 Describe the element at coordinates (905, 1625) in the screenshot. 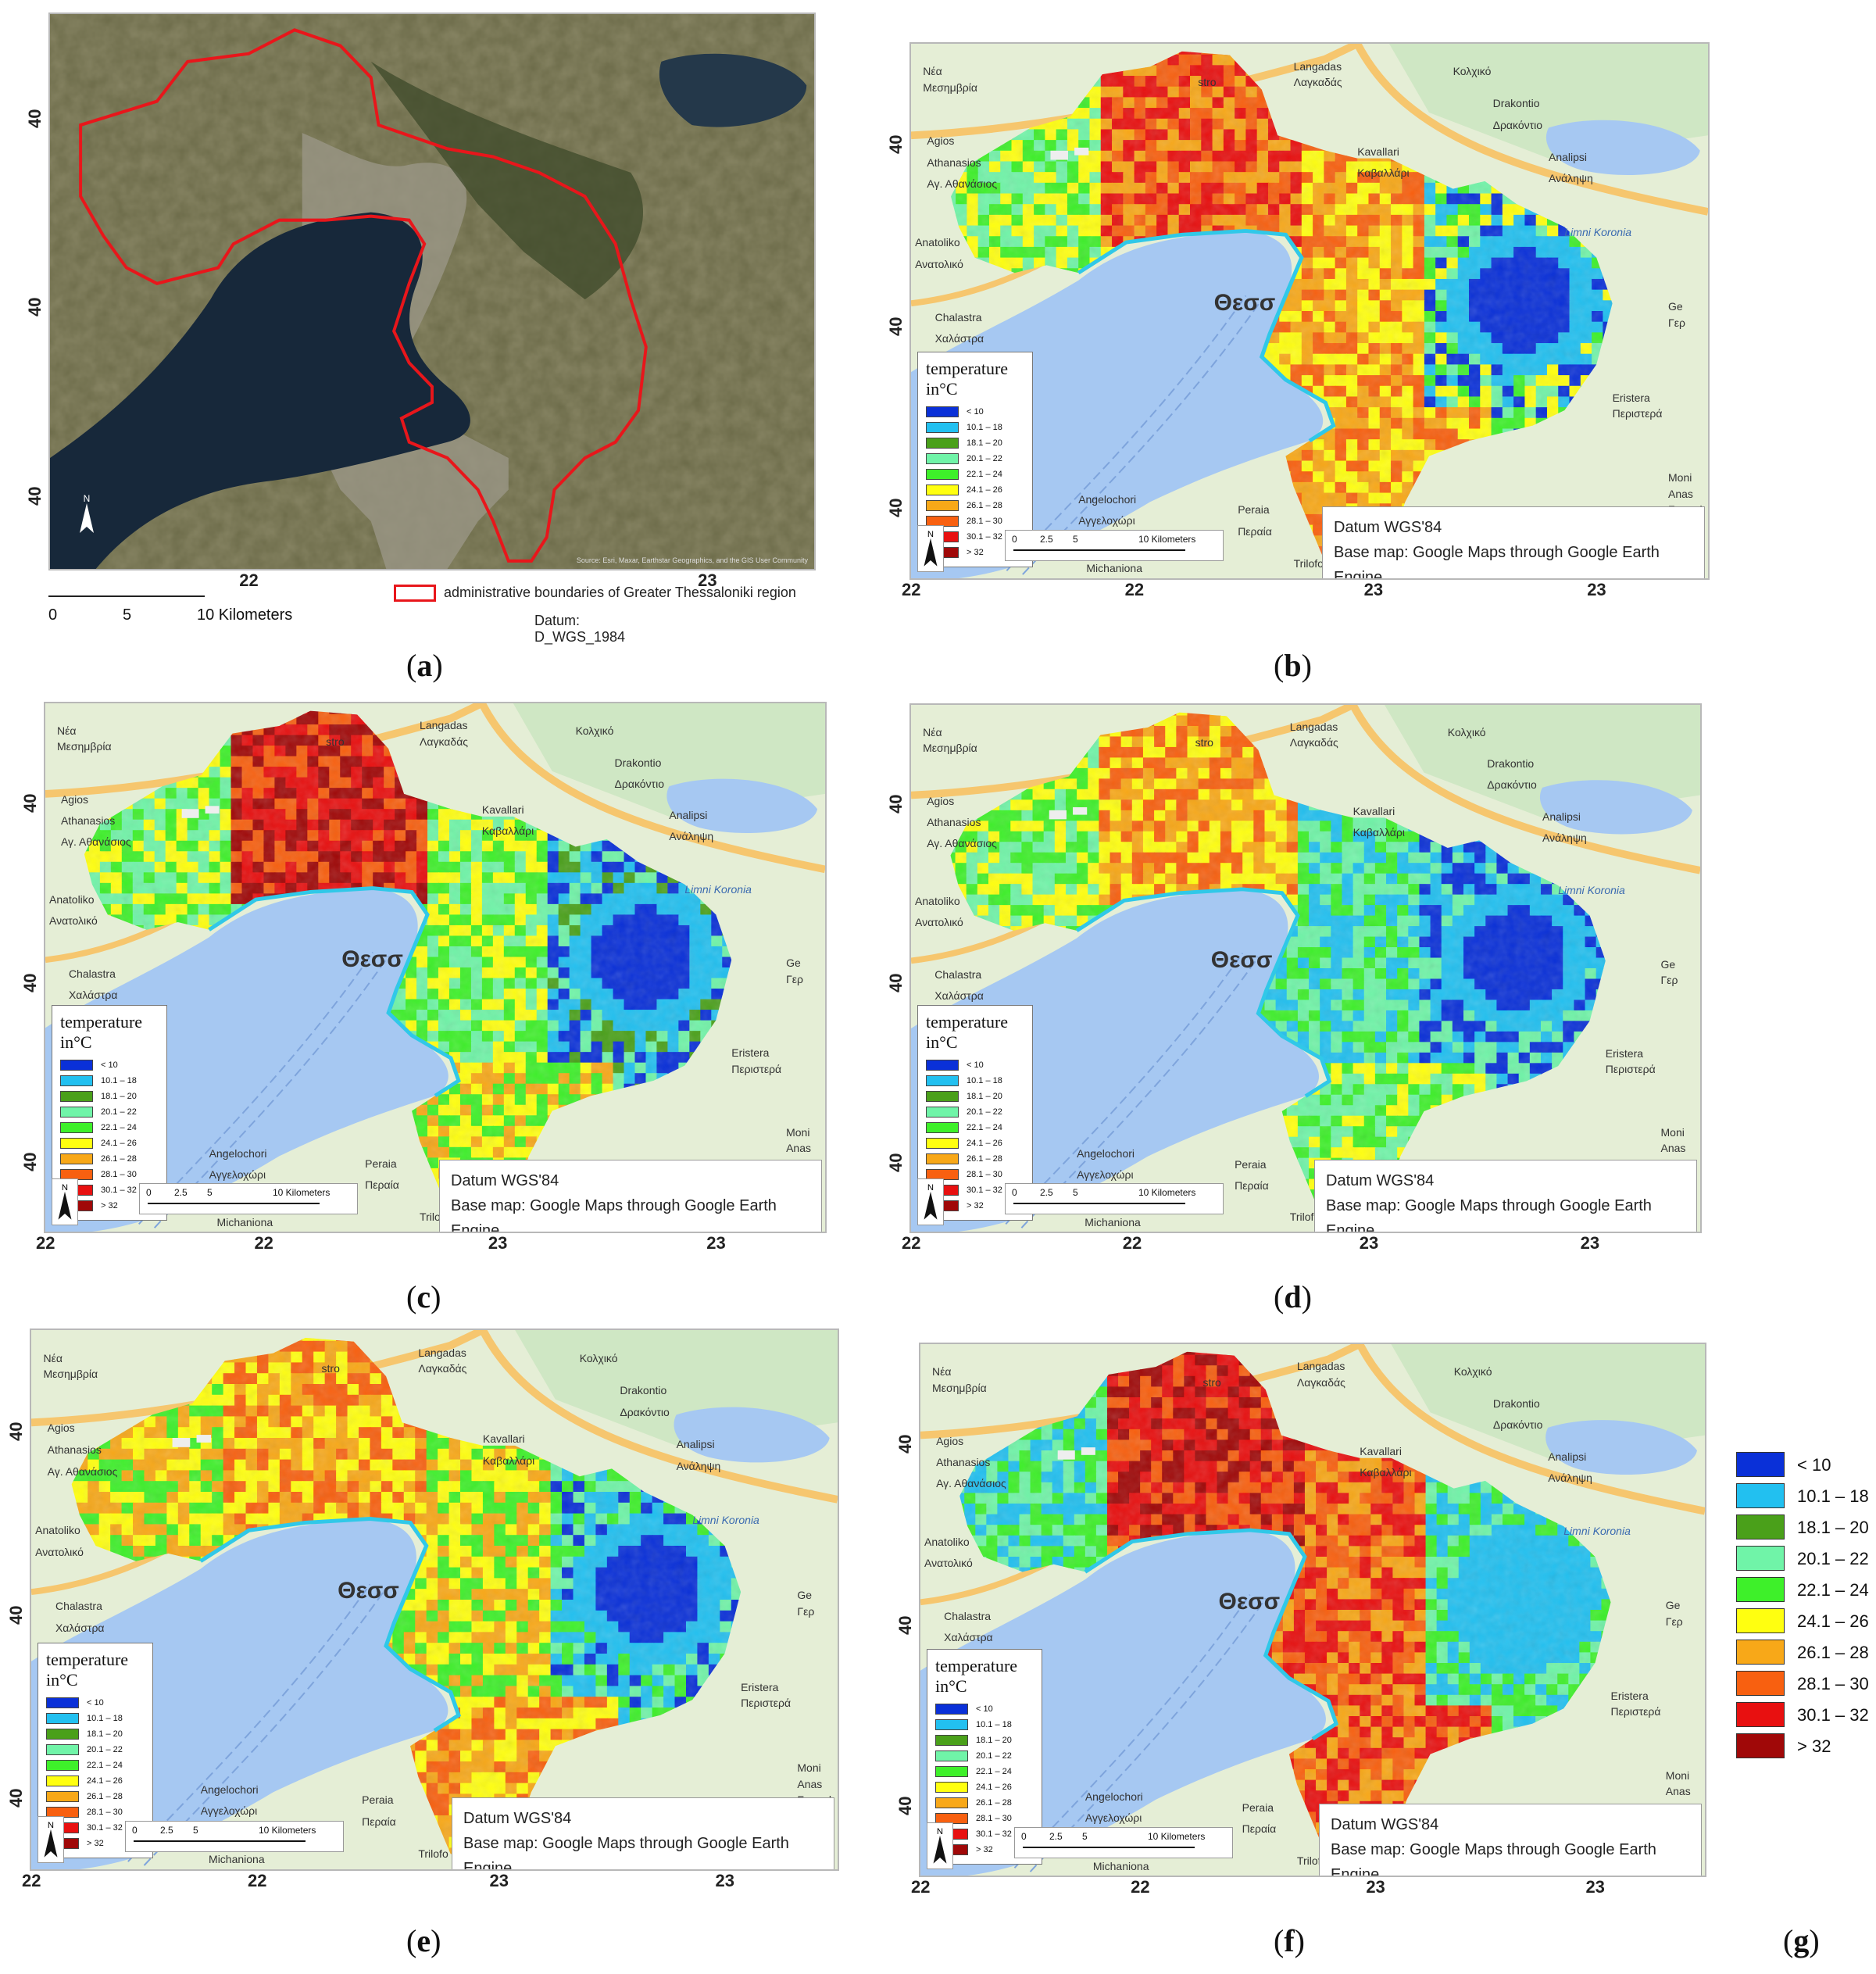

I see `latitude-tick-label: 40` at that location.